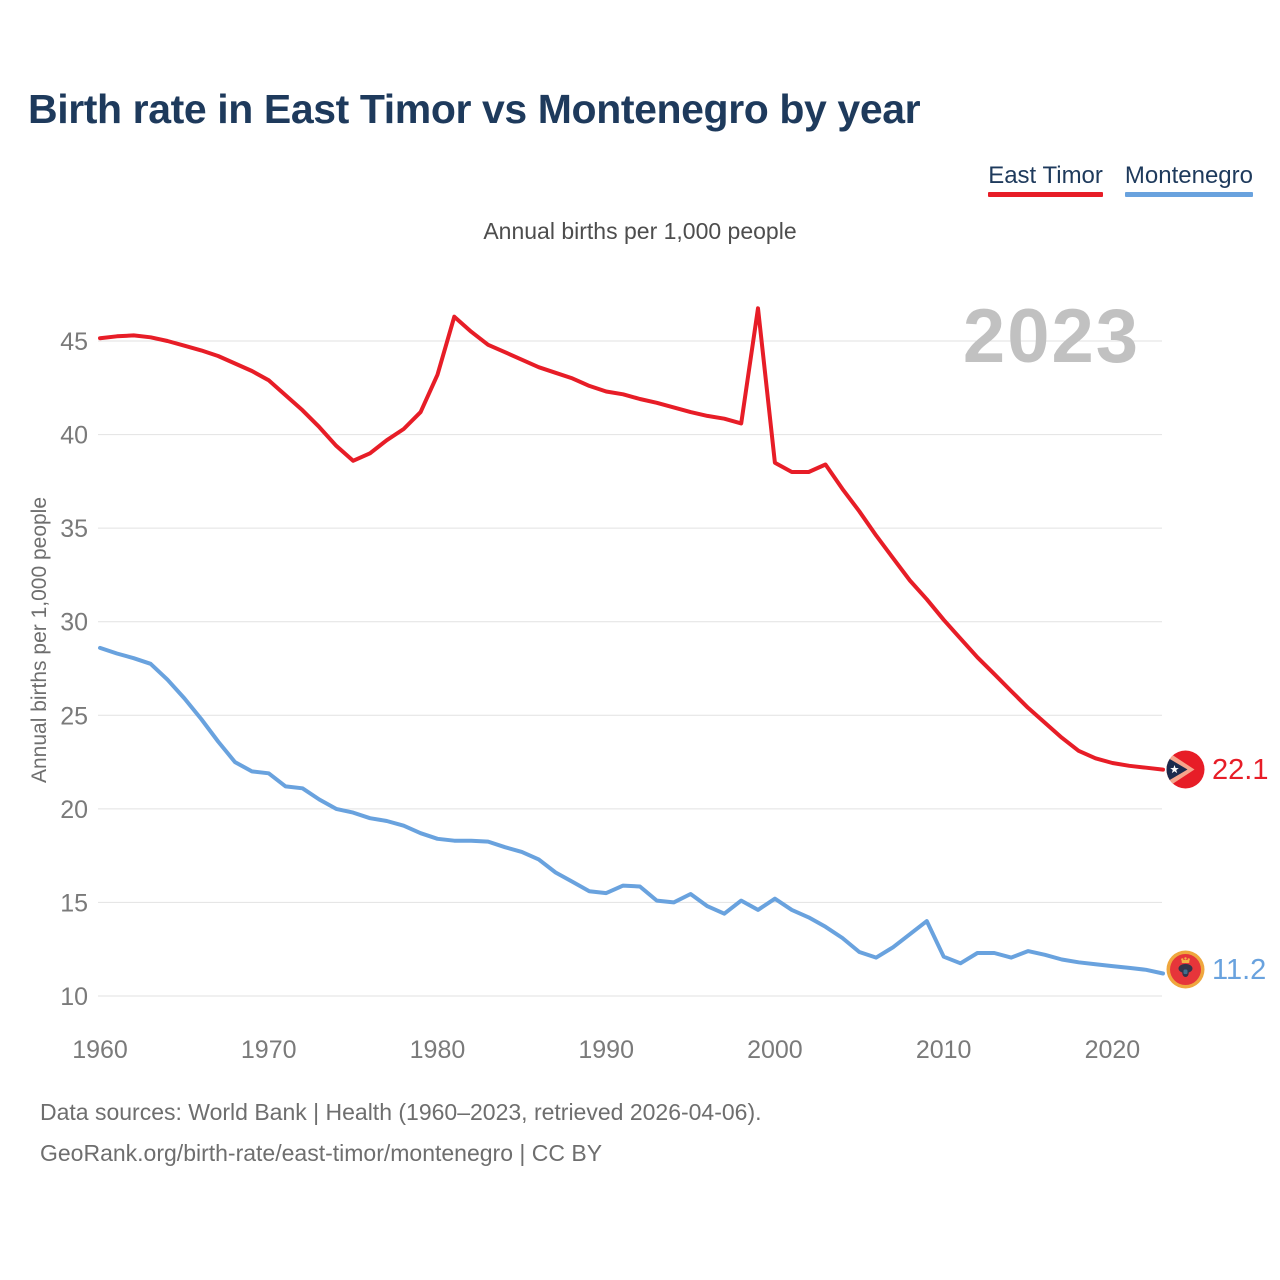 The width and height of the screenshot is (1280, 1280). What do you see at coordinates (1240, 770) in the screenshot?
I see `east-timor-end-label: 22.1` at bounding box center [1240, 770].